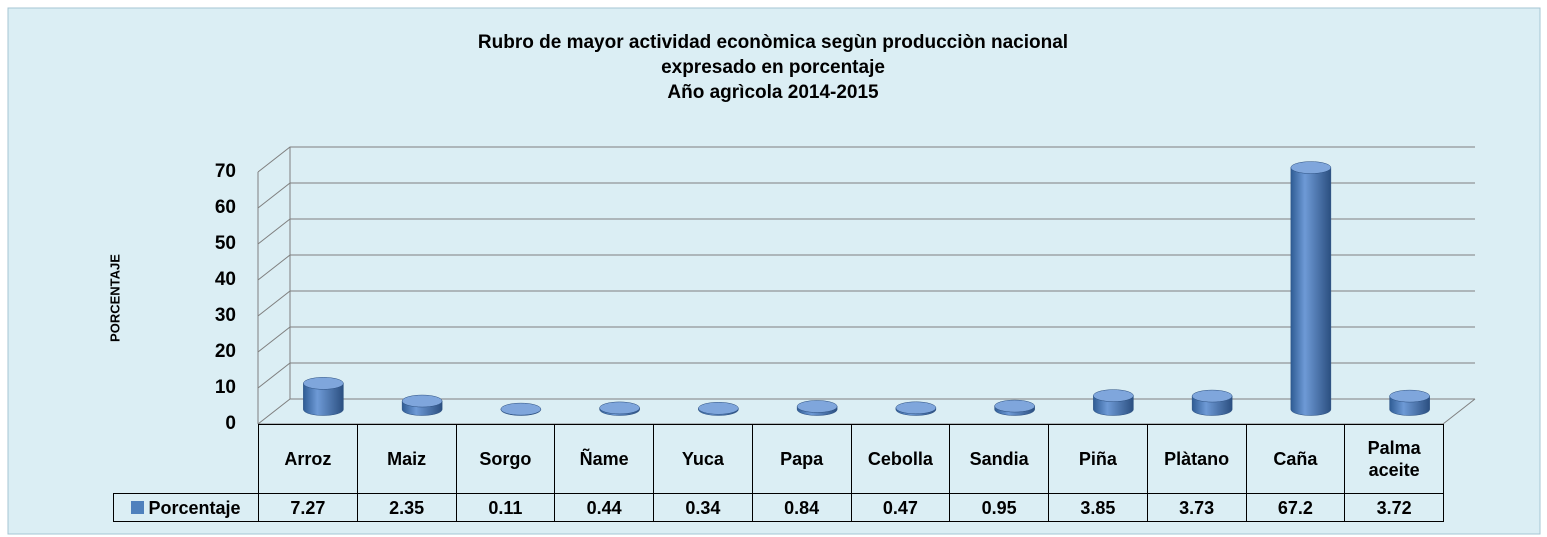  I want to click on category-label: Sandia, so click(999, 459).